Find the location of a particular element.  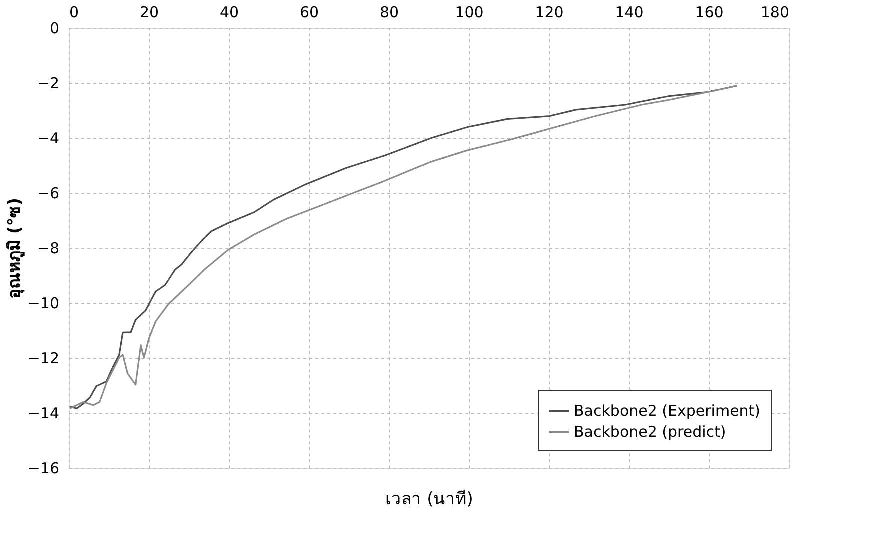

x-tick-label: 140 is located at coordinates (629, 13).